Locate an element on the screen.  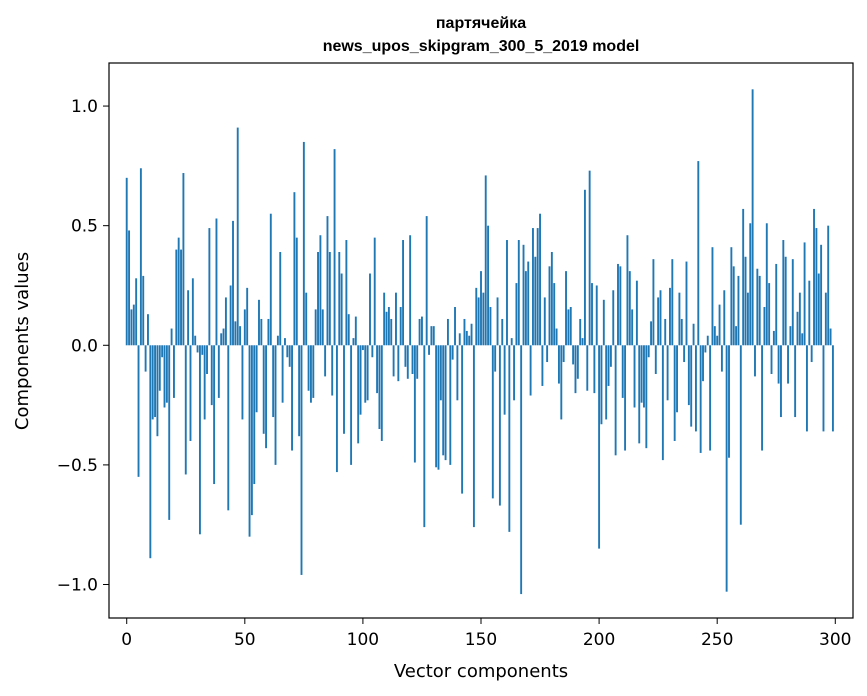
x-tick-label: 100 is located at coordinates (363, 640).